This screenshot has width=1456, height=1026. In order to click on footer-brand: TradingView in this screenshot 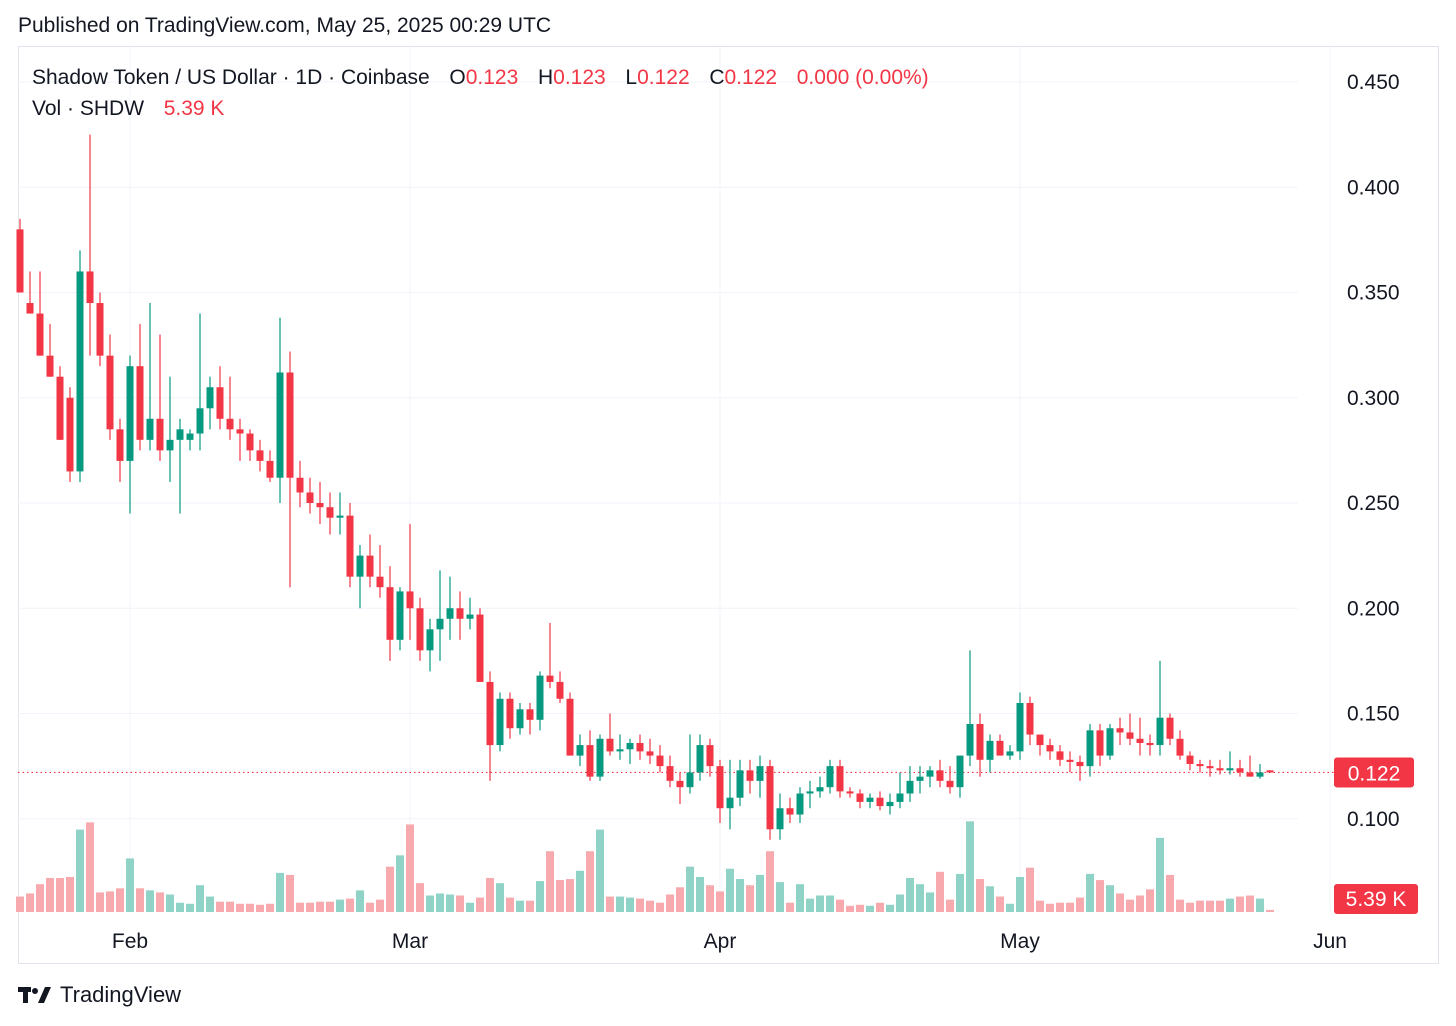, I will do `click(99, 995)`.